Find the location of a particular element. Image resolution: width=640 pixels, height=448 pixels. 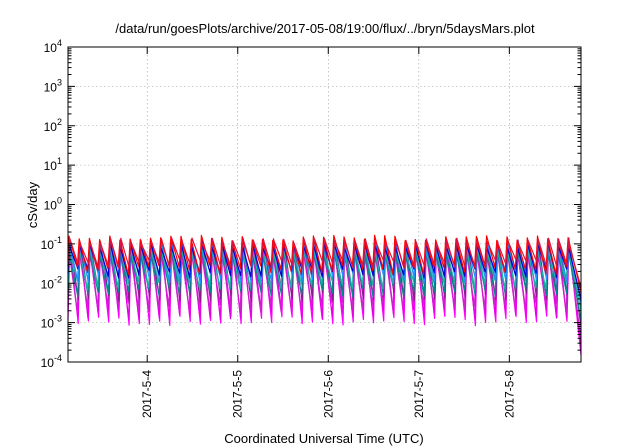

y-tick-label: 10⁻¹ is located at coordinates (51, 243).